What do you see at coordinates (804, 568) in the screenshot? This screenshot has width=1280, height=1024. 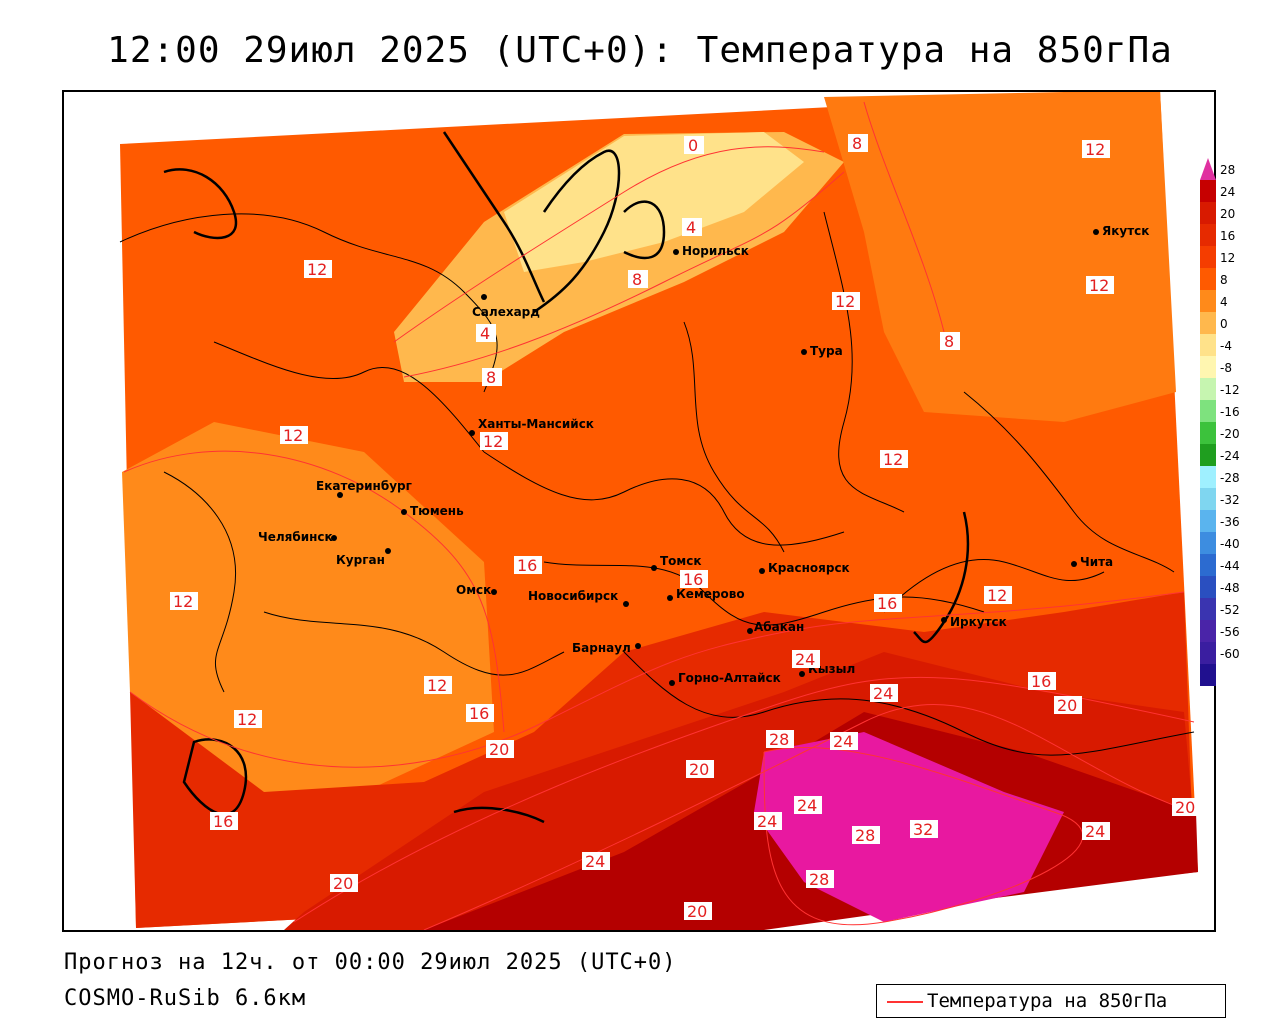 I see `city-krasnoyarsk: Красноярск` at bounding box center [804, 568].